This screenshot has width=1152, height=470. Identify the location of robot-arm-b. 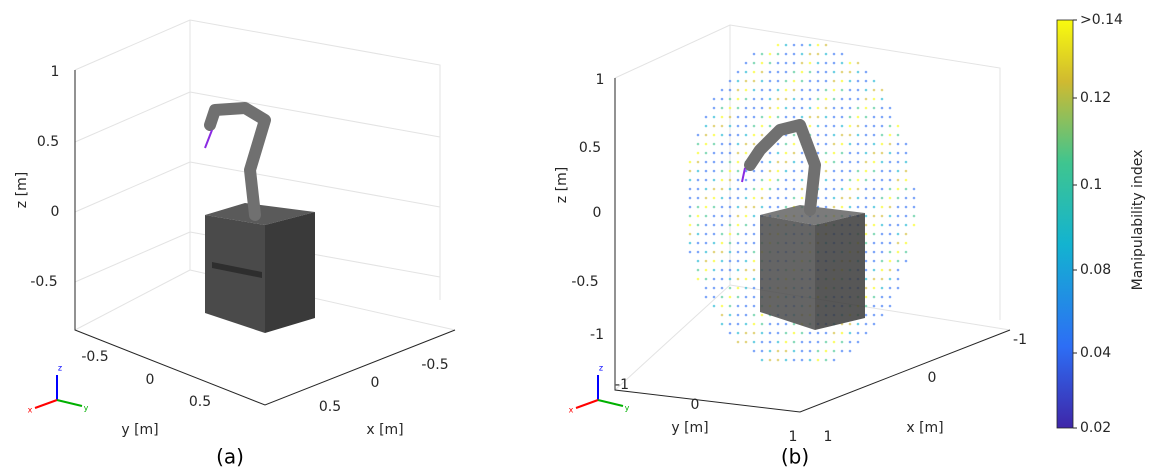
(781, 167).